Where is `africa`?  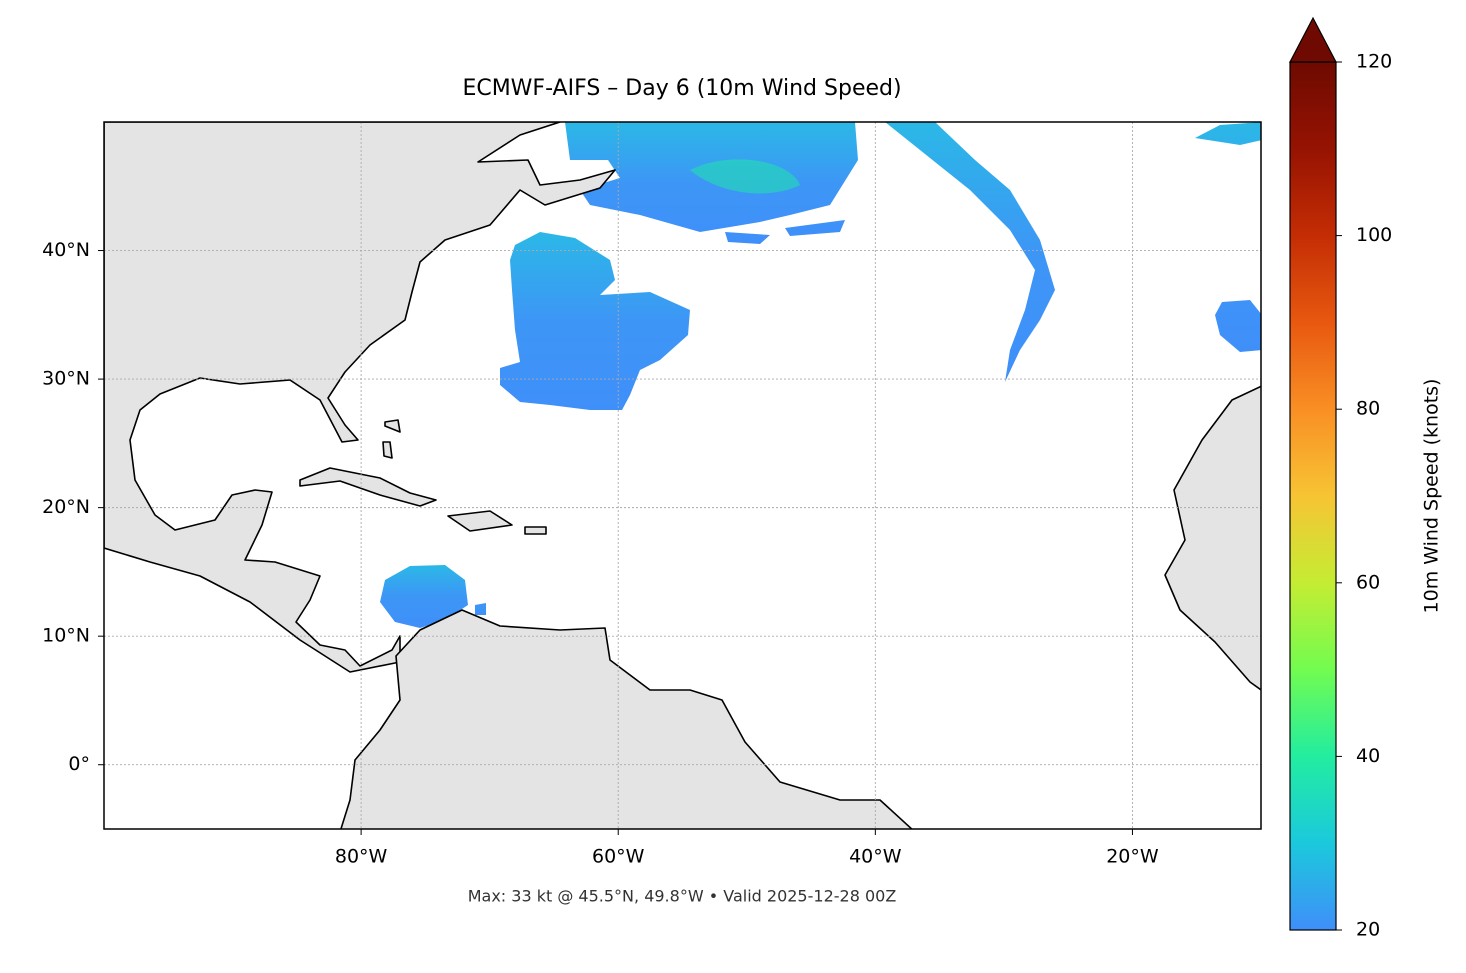
africa is located at coordinates (1212, 538).